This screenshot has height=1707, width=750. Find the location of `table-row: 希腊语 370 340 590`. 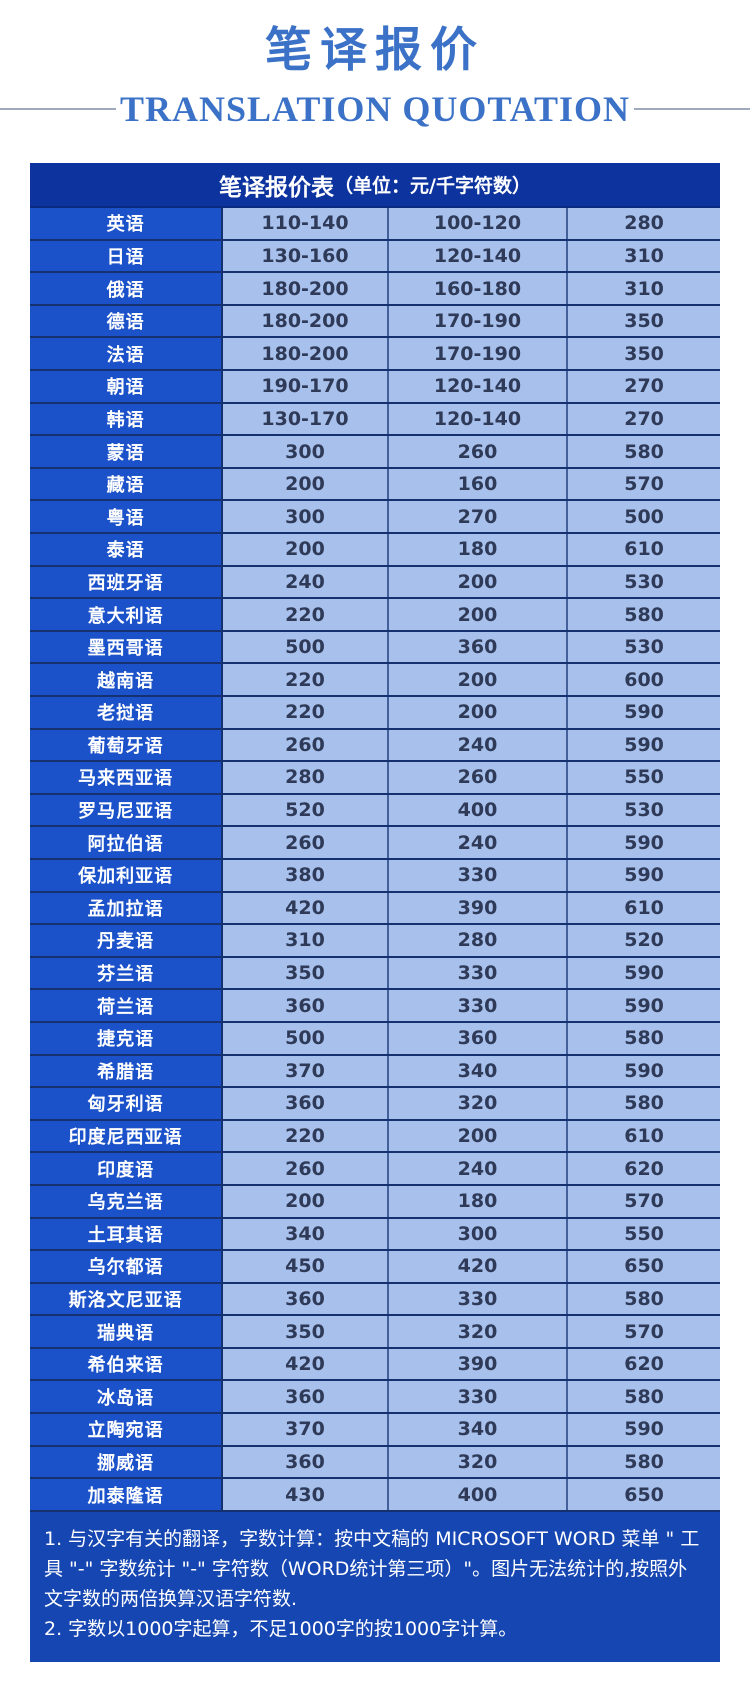

table-row: 希腊语 370 340 590 is located at coordinates (375, 1072).